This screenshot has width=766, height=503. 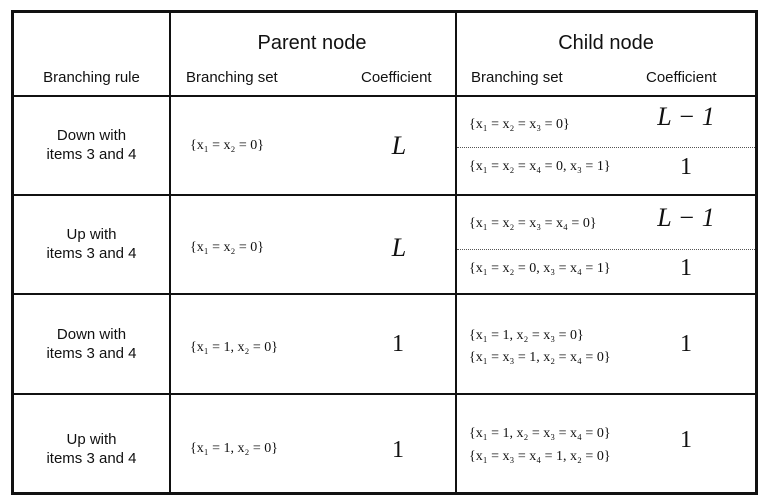 What do you see at coordinates (540, 268) in the screenshot?
I see `row2-child-b-set: {x₁ = x₂ = 0, x₃ = x₄ = 1}` at bounding box center [540, 268].